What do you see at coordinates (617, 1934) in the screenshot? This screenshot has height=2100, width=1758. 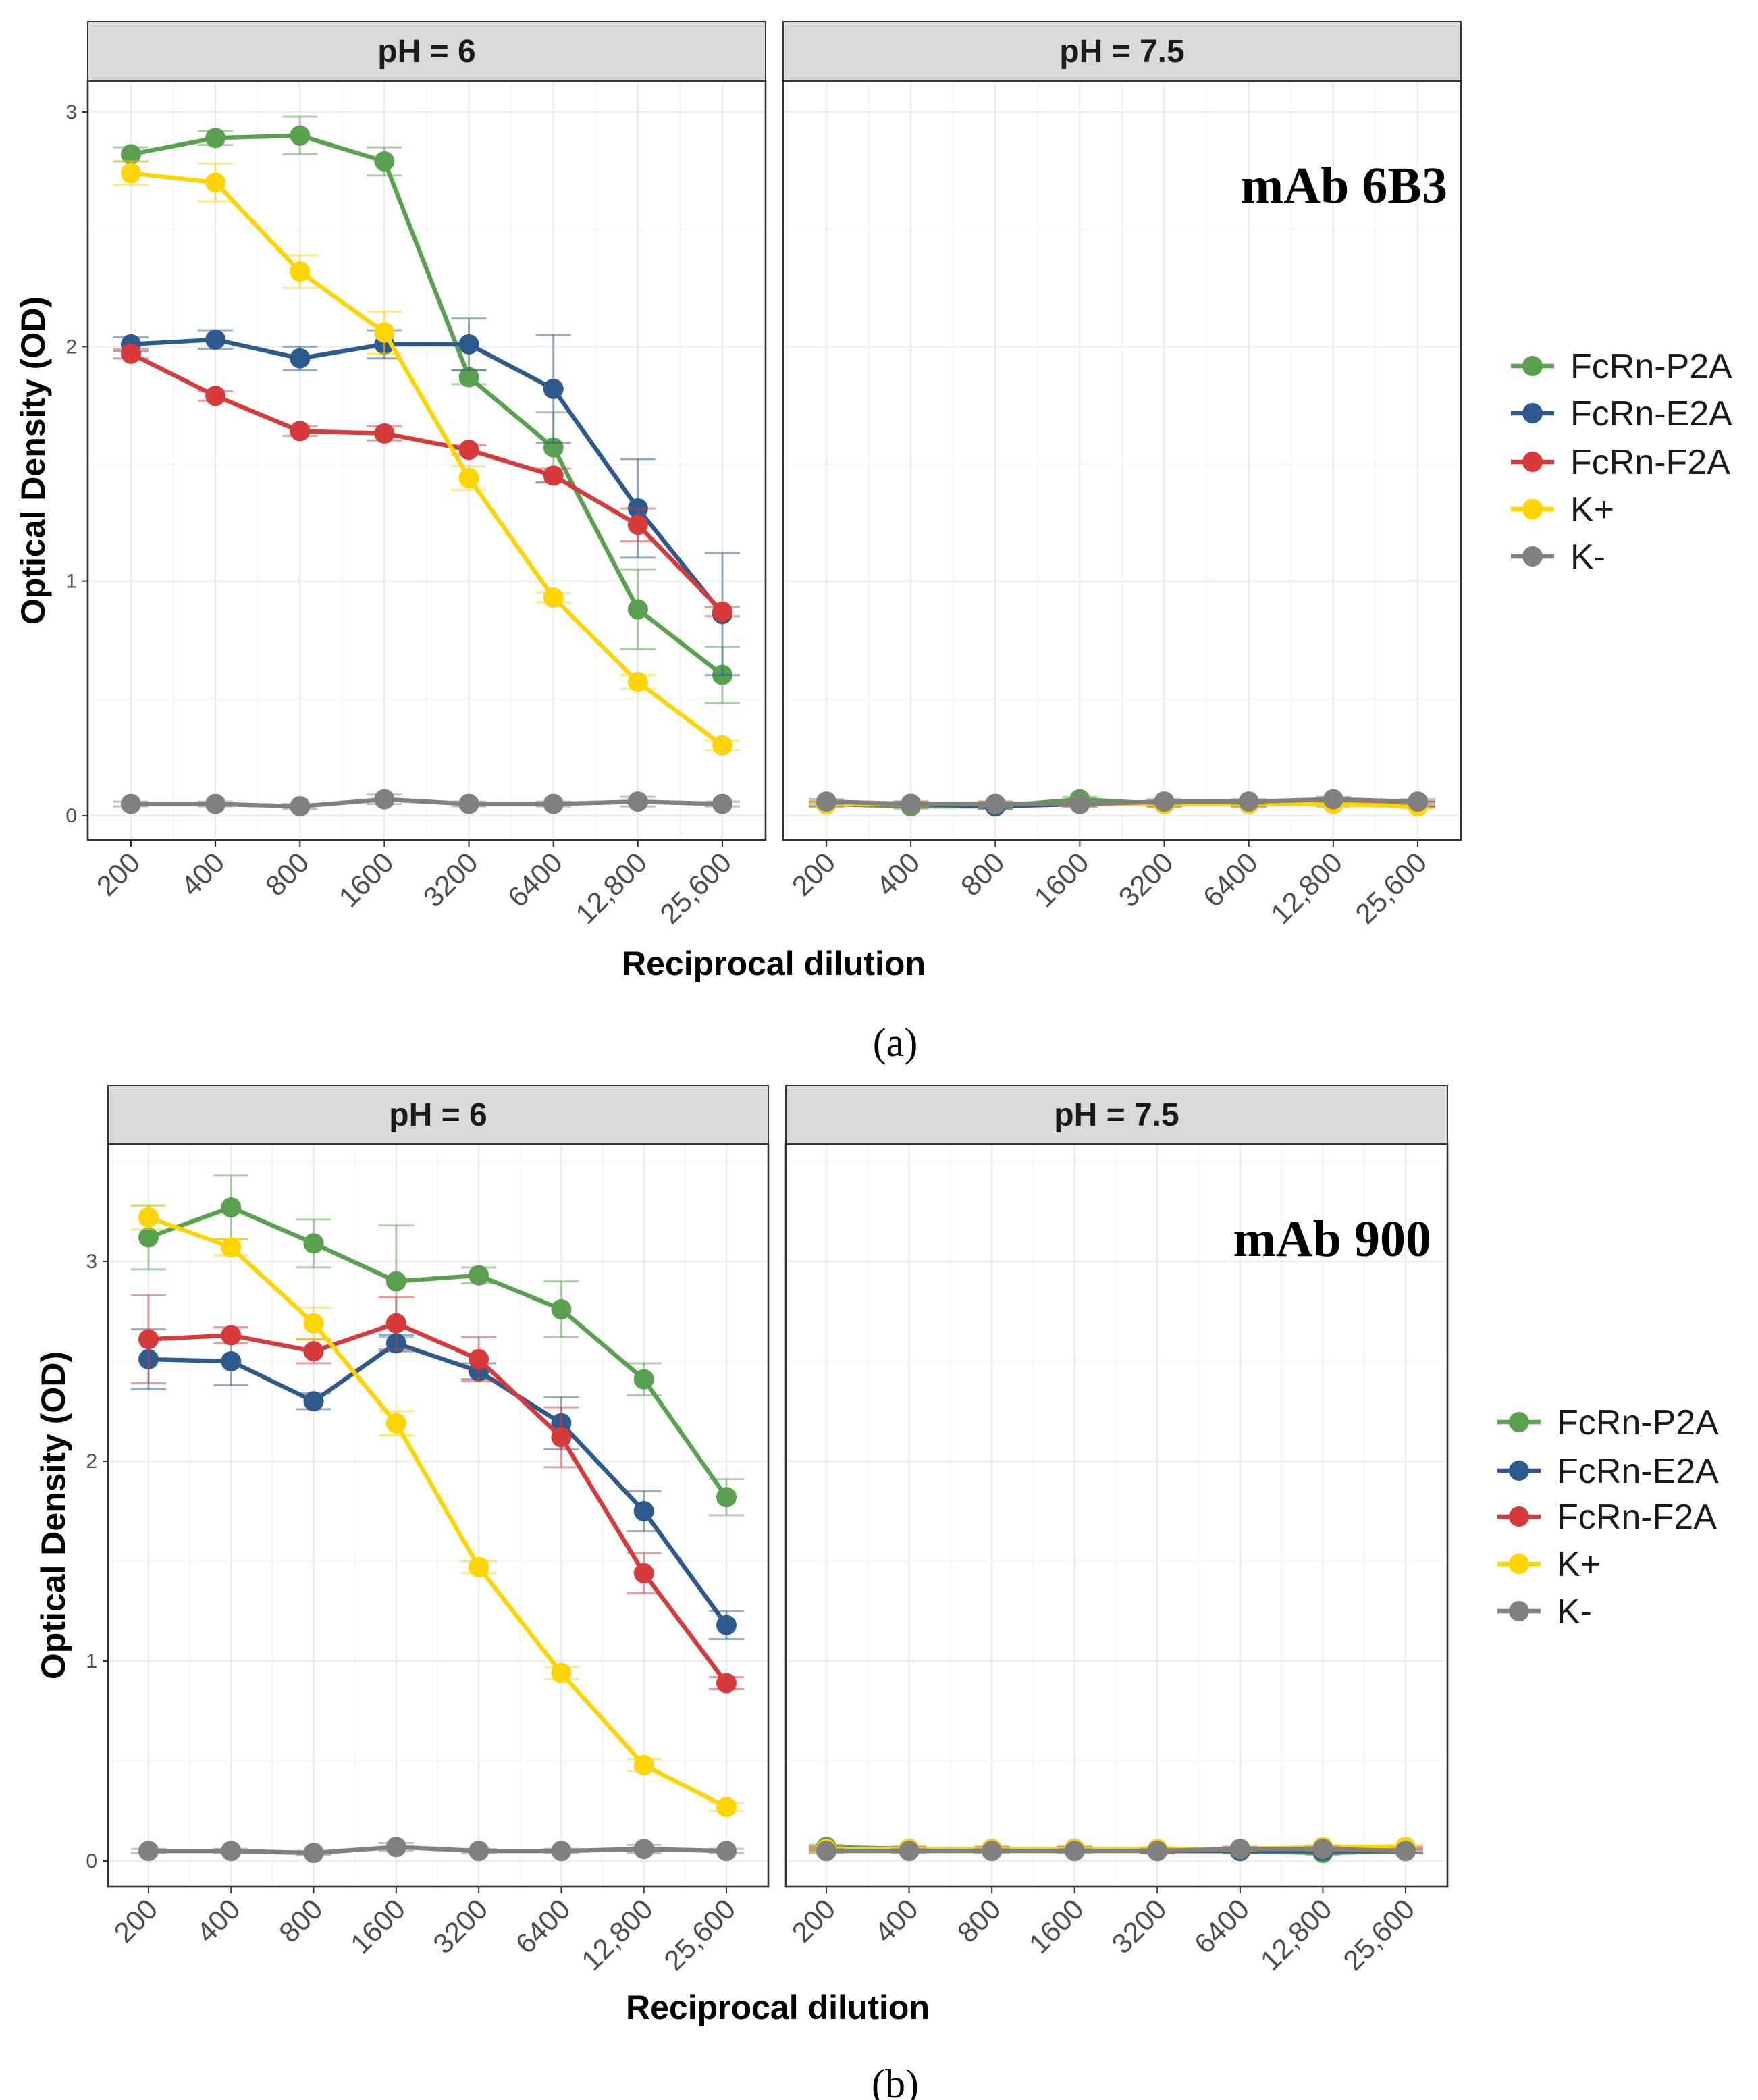 I see `x-tick-label: 12,800` at bounding box center [617, 1934].